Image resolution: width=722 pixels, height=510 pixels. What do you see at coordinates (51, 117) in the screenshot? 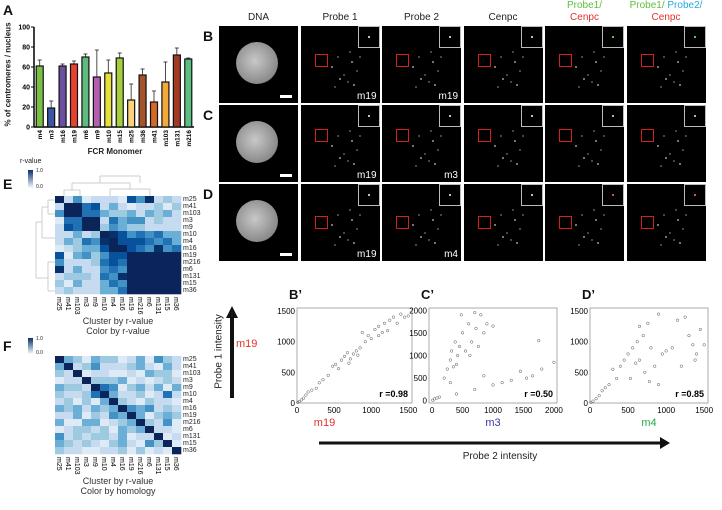
I see `bar-m3` at bounding box center [51, 117].